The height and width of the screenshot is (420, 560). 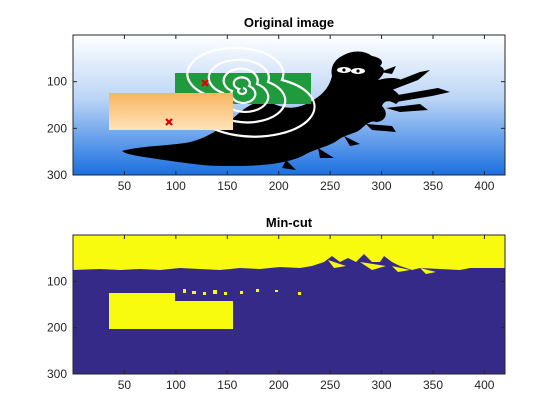 What do you see at coordinates (242, 292) in the screenshot?
I see `speckles` at bounding box center [242, 292].